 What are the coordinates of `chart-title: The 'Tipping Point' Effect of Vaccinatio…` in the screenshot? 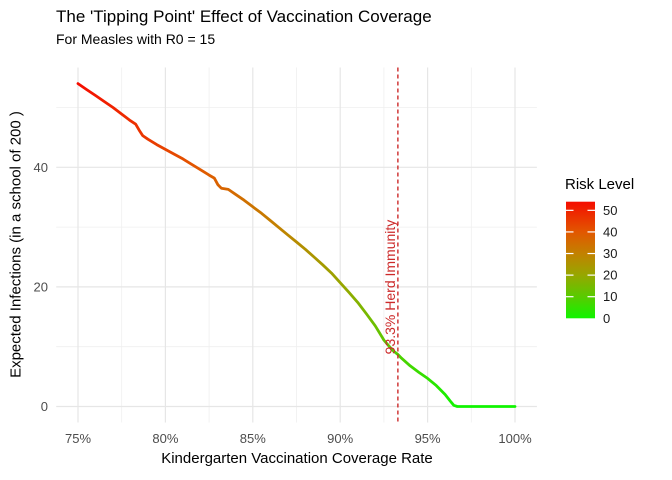 It's located at (244, 16).